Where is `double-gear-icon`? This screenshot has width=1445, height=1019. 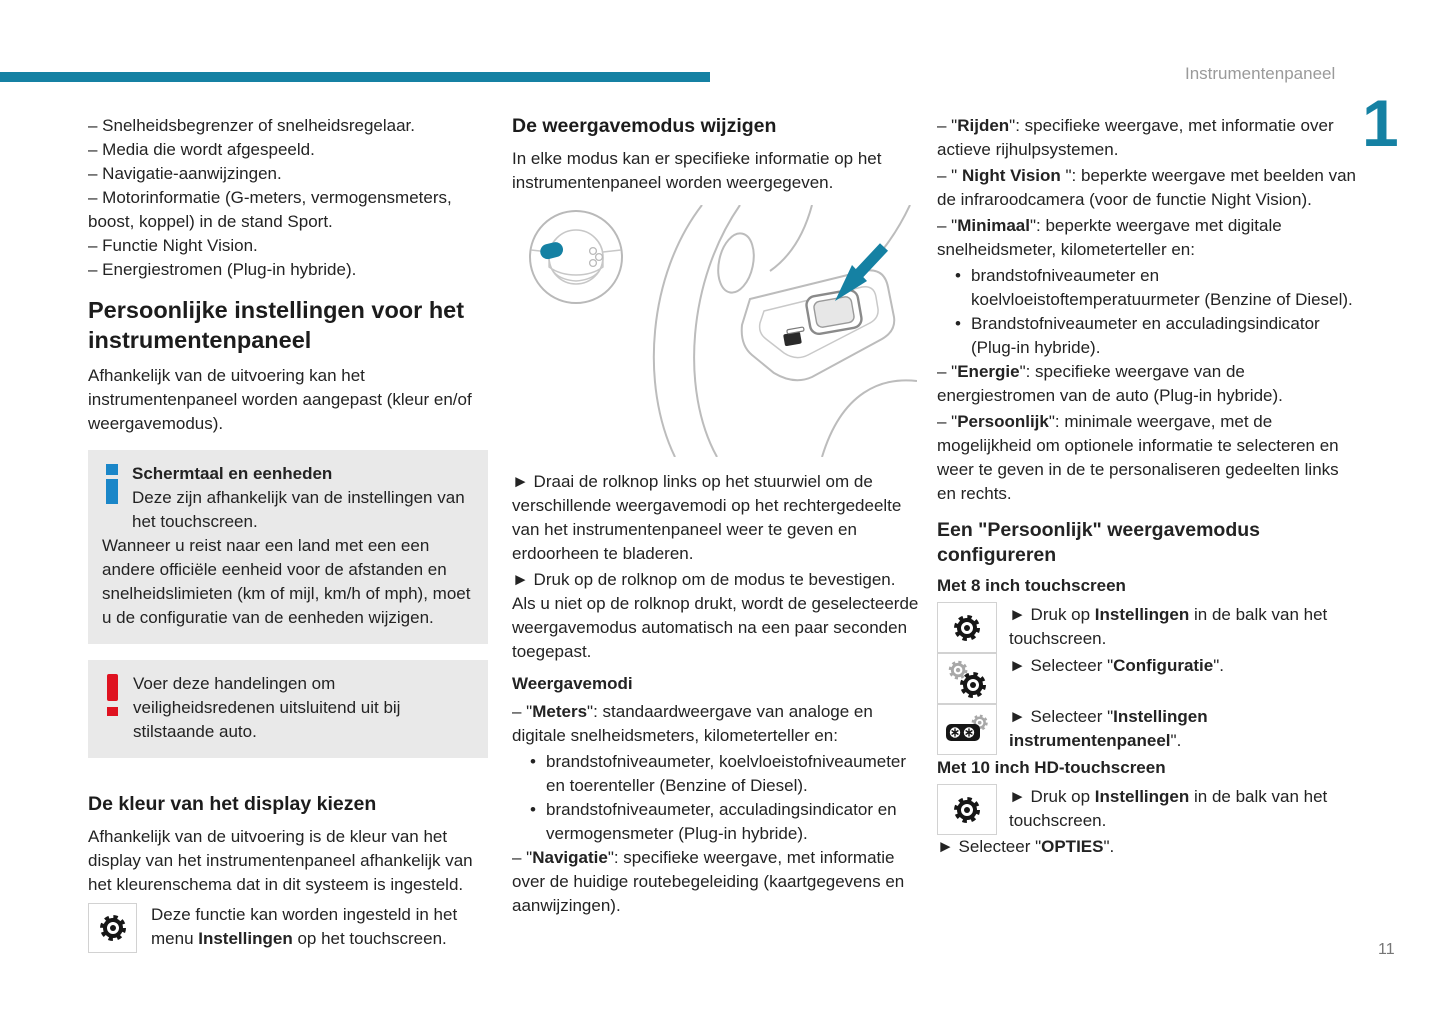 double-gear-icon is located at coordinates (967, 678).